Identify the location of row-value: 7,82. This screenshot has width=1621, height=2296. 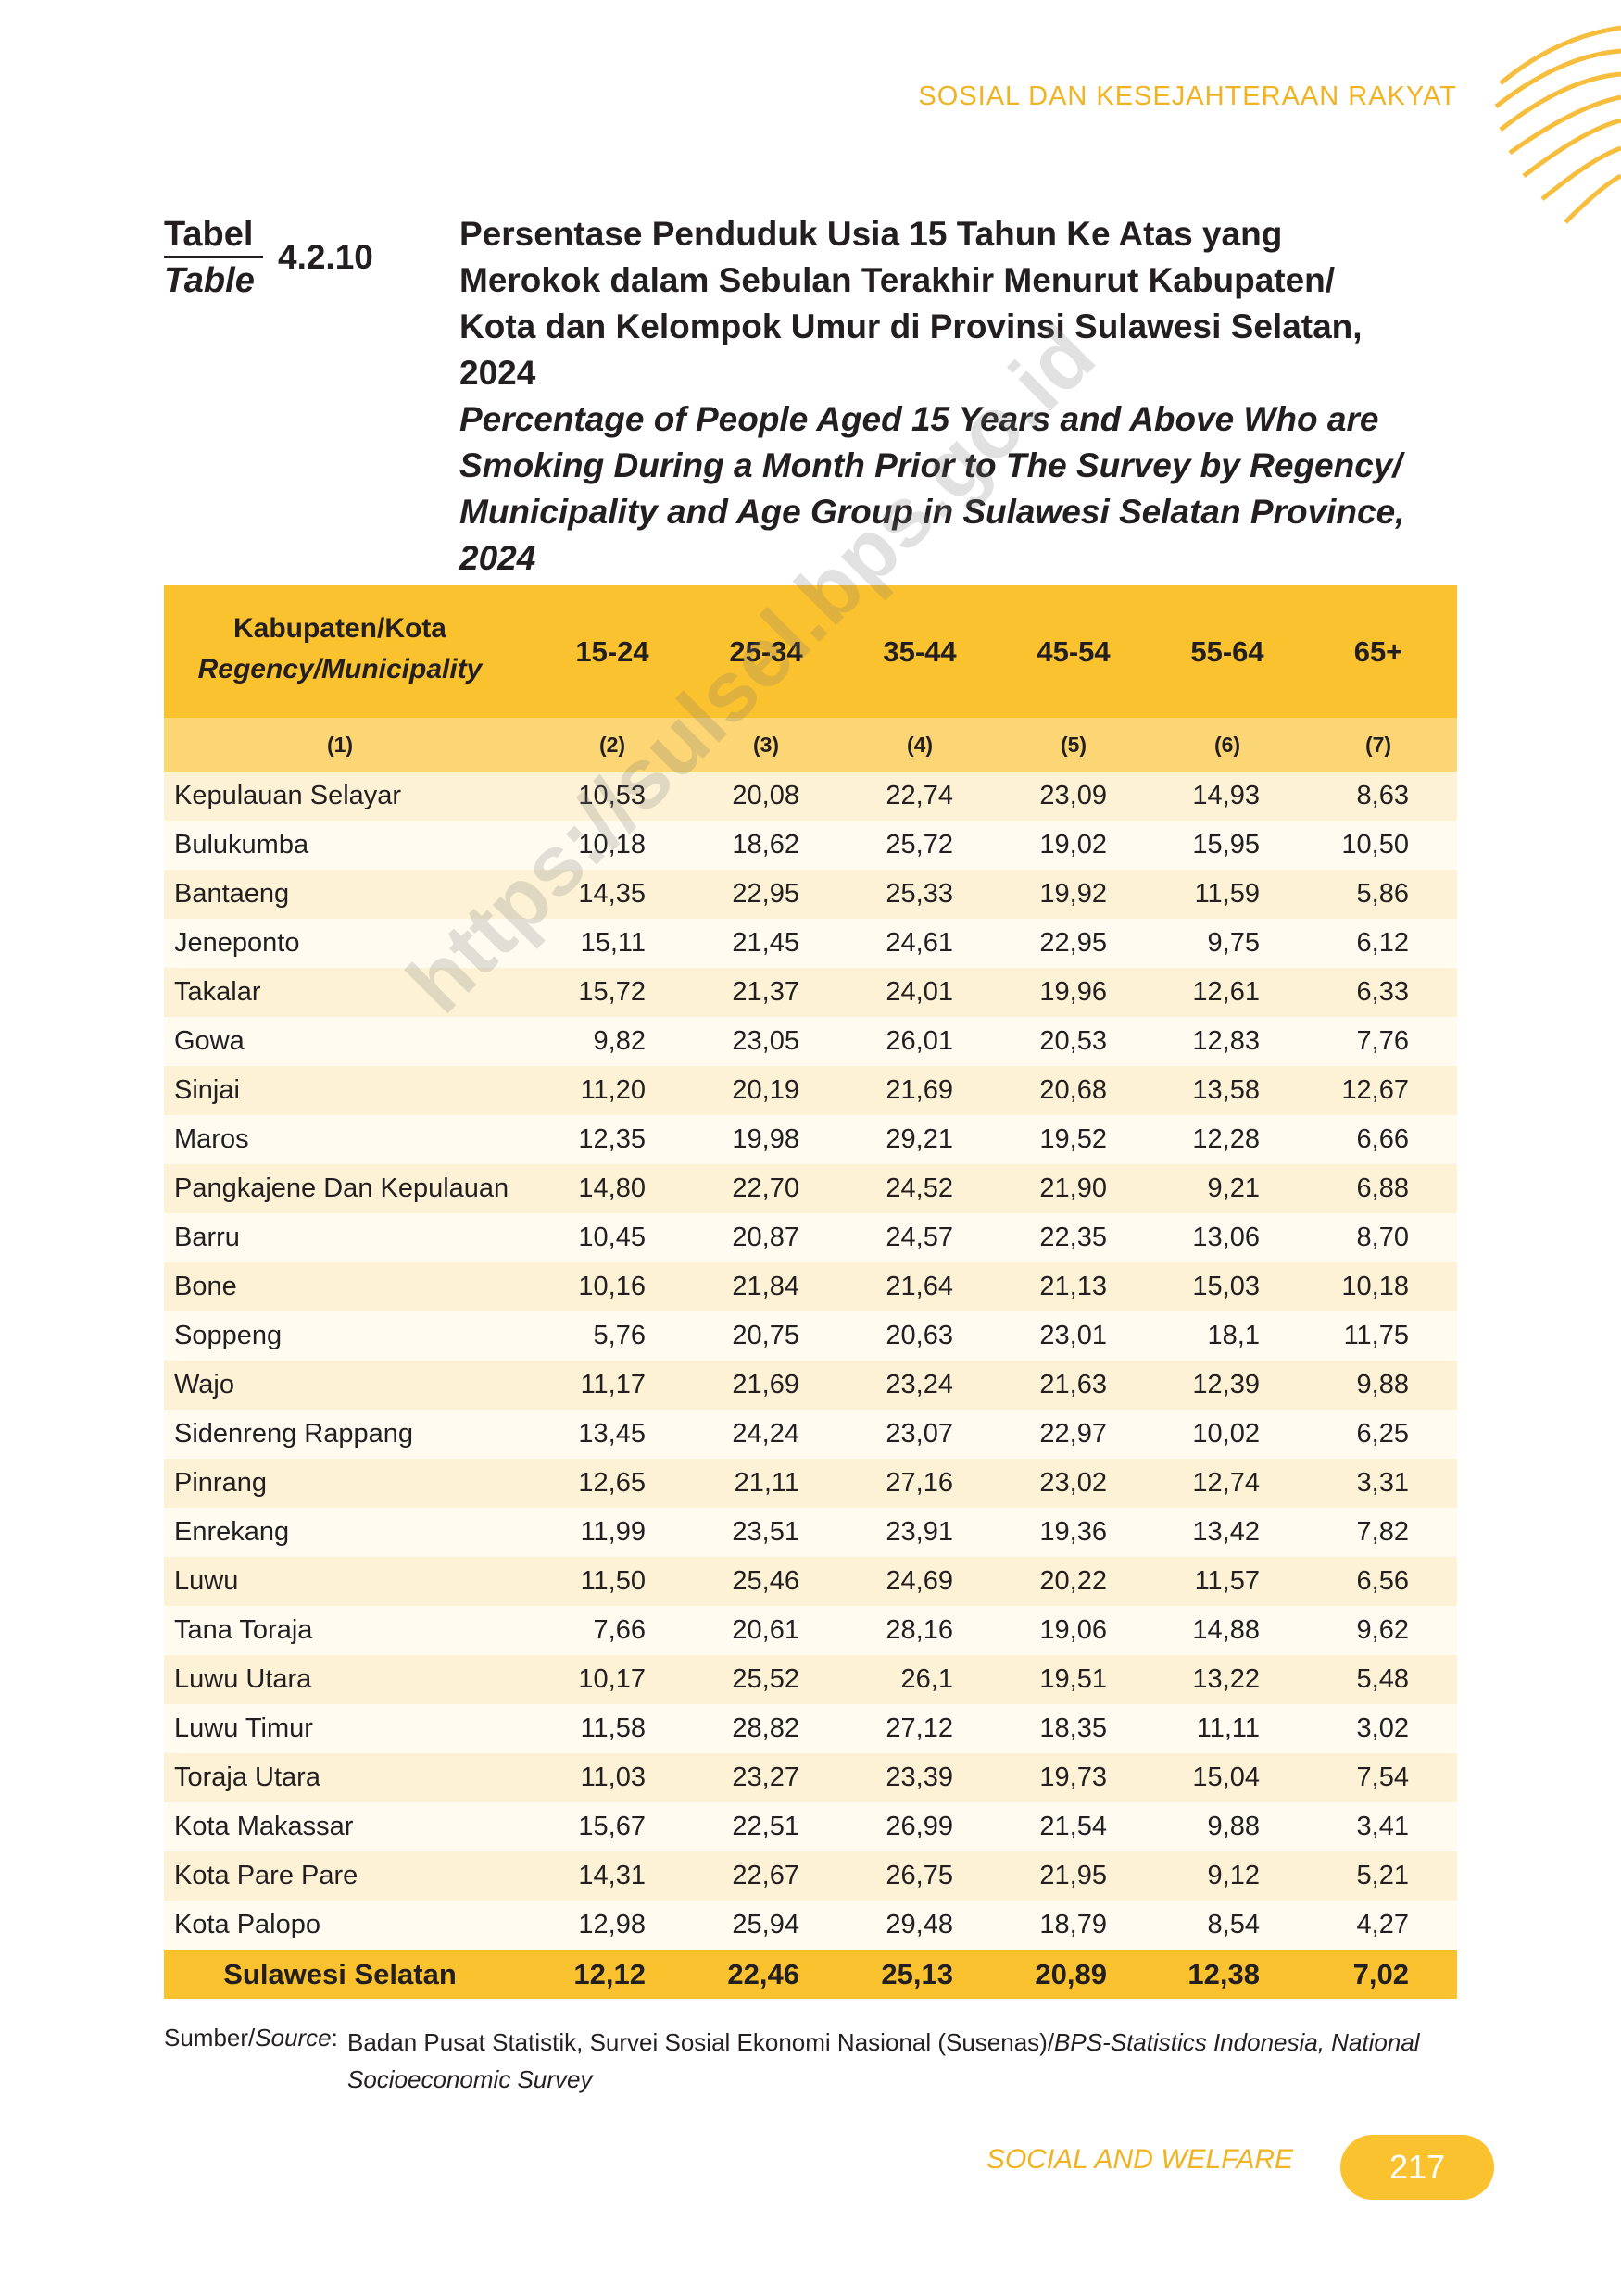
(1382, 1532).